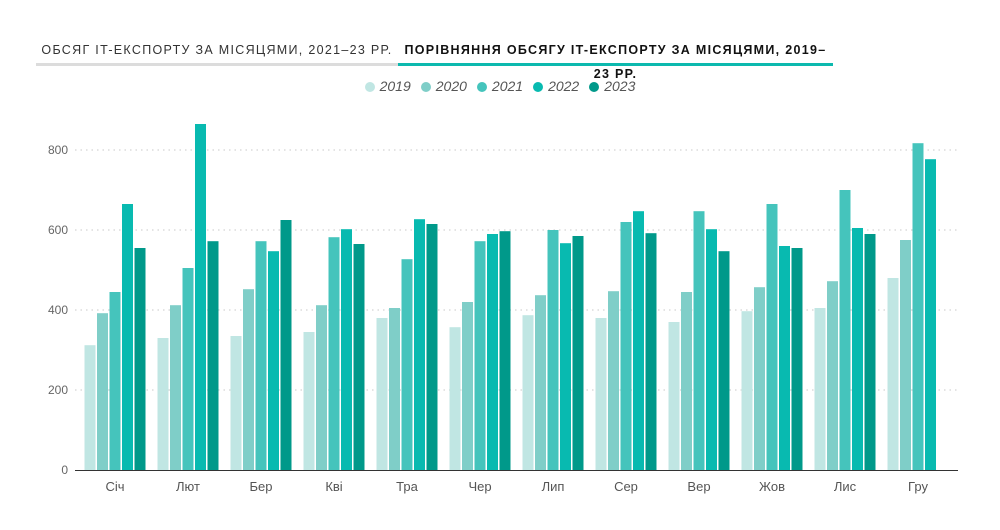  What do you see at coordinates (724, 360) in the screenshot?
I see `bar-Вер-2023` at bounding box center [724, 360].